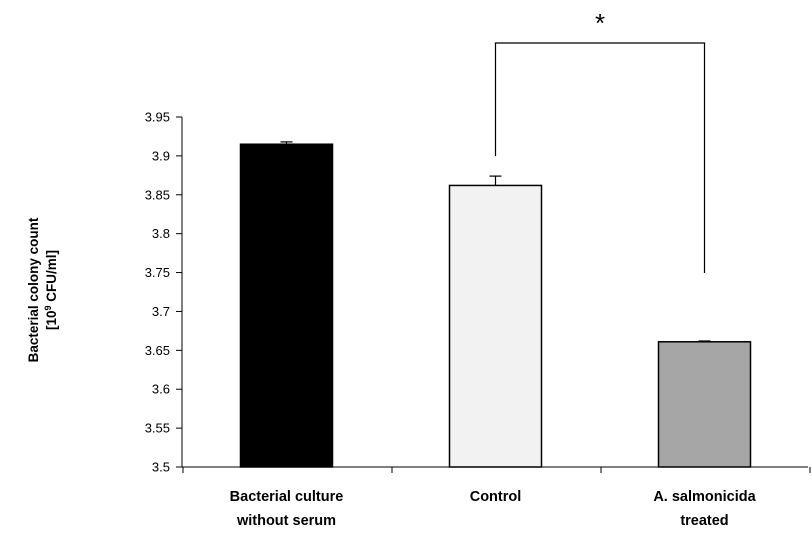 The image size is (812, 534). I want to click on y-tick-label: 3.9, so click(161, 155).